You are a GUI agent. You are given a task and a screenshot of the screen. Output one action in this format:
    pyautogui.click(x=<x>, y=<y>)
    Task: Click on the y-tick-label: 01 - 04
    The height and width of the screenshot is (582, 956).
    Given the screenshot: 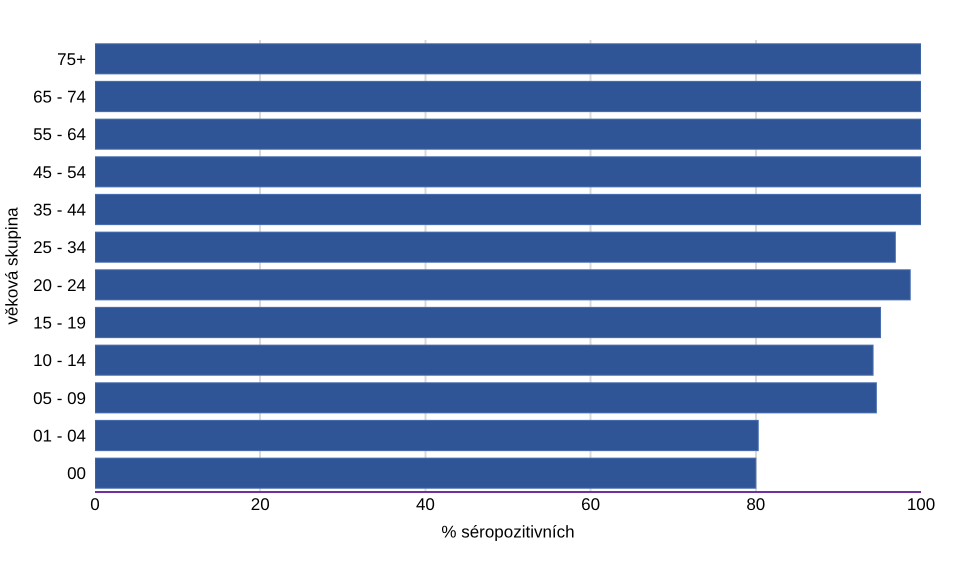 What is the action you would take?
    pyautogui.click(x=59, y=436)
    